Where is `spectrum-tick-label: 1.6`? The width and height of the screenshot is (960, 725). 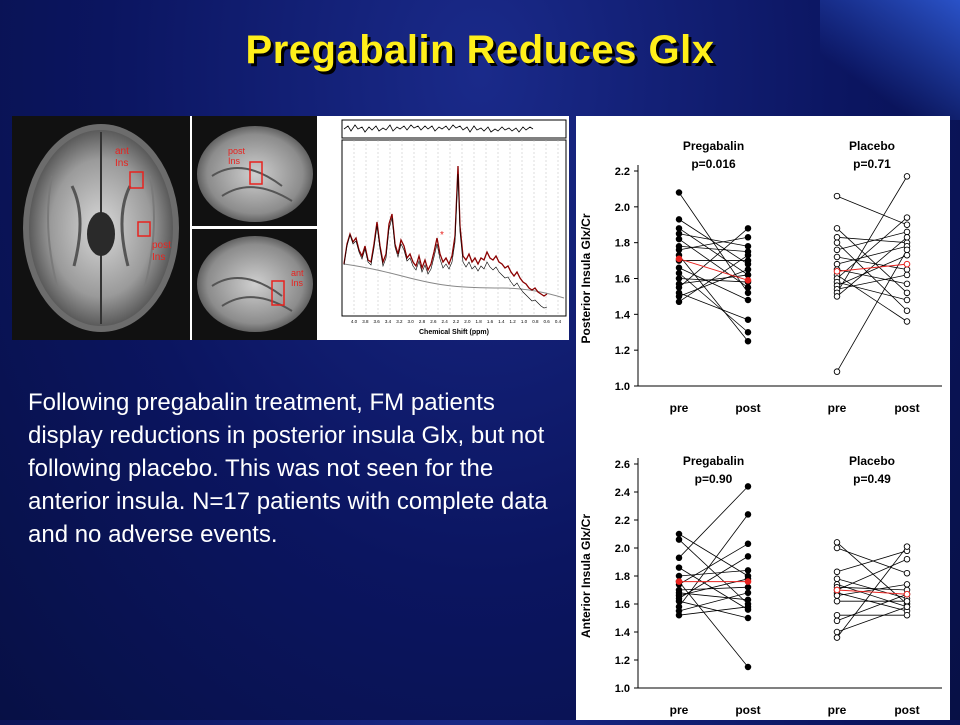
spectrum-tick-label: 1.6 is located at coordinates (490, 321).